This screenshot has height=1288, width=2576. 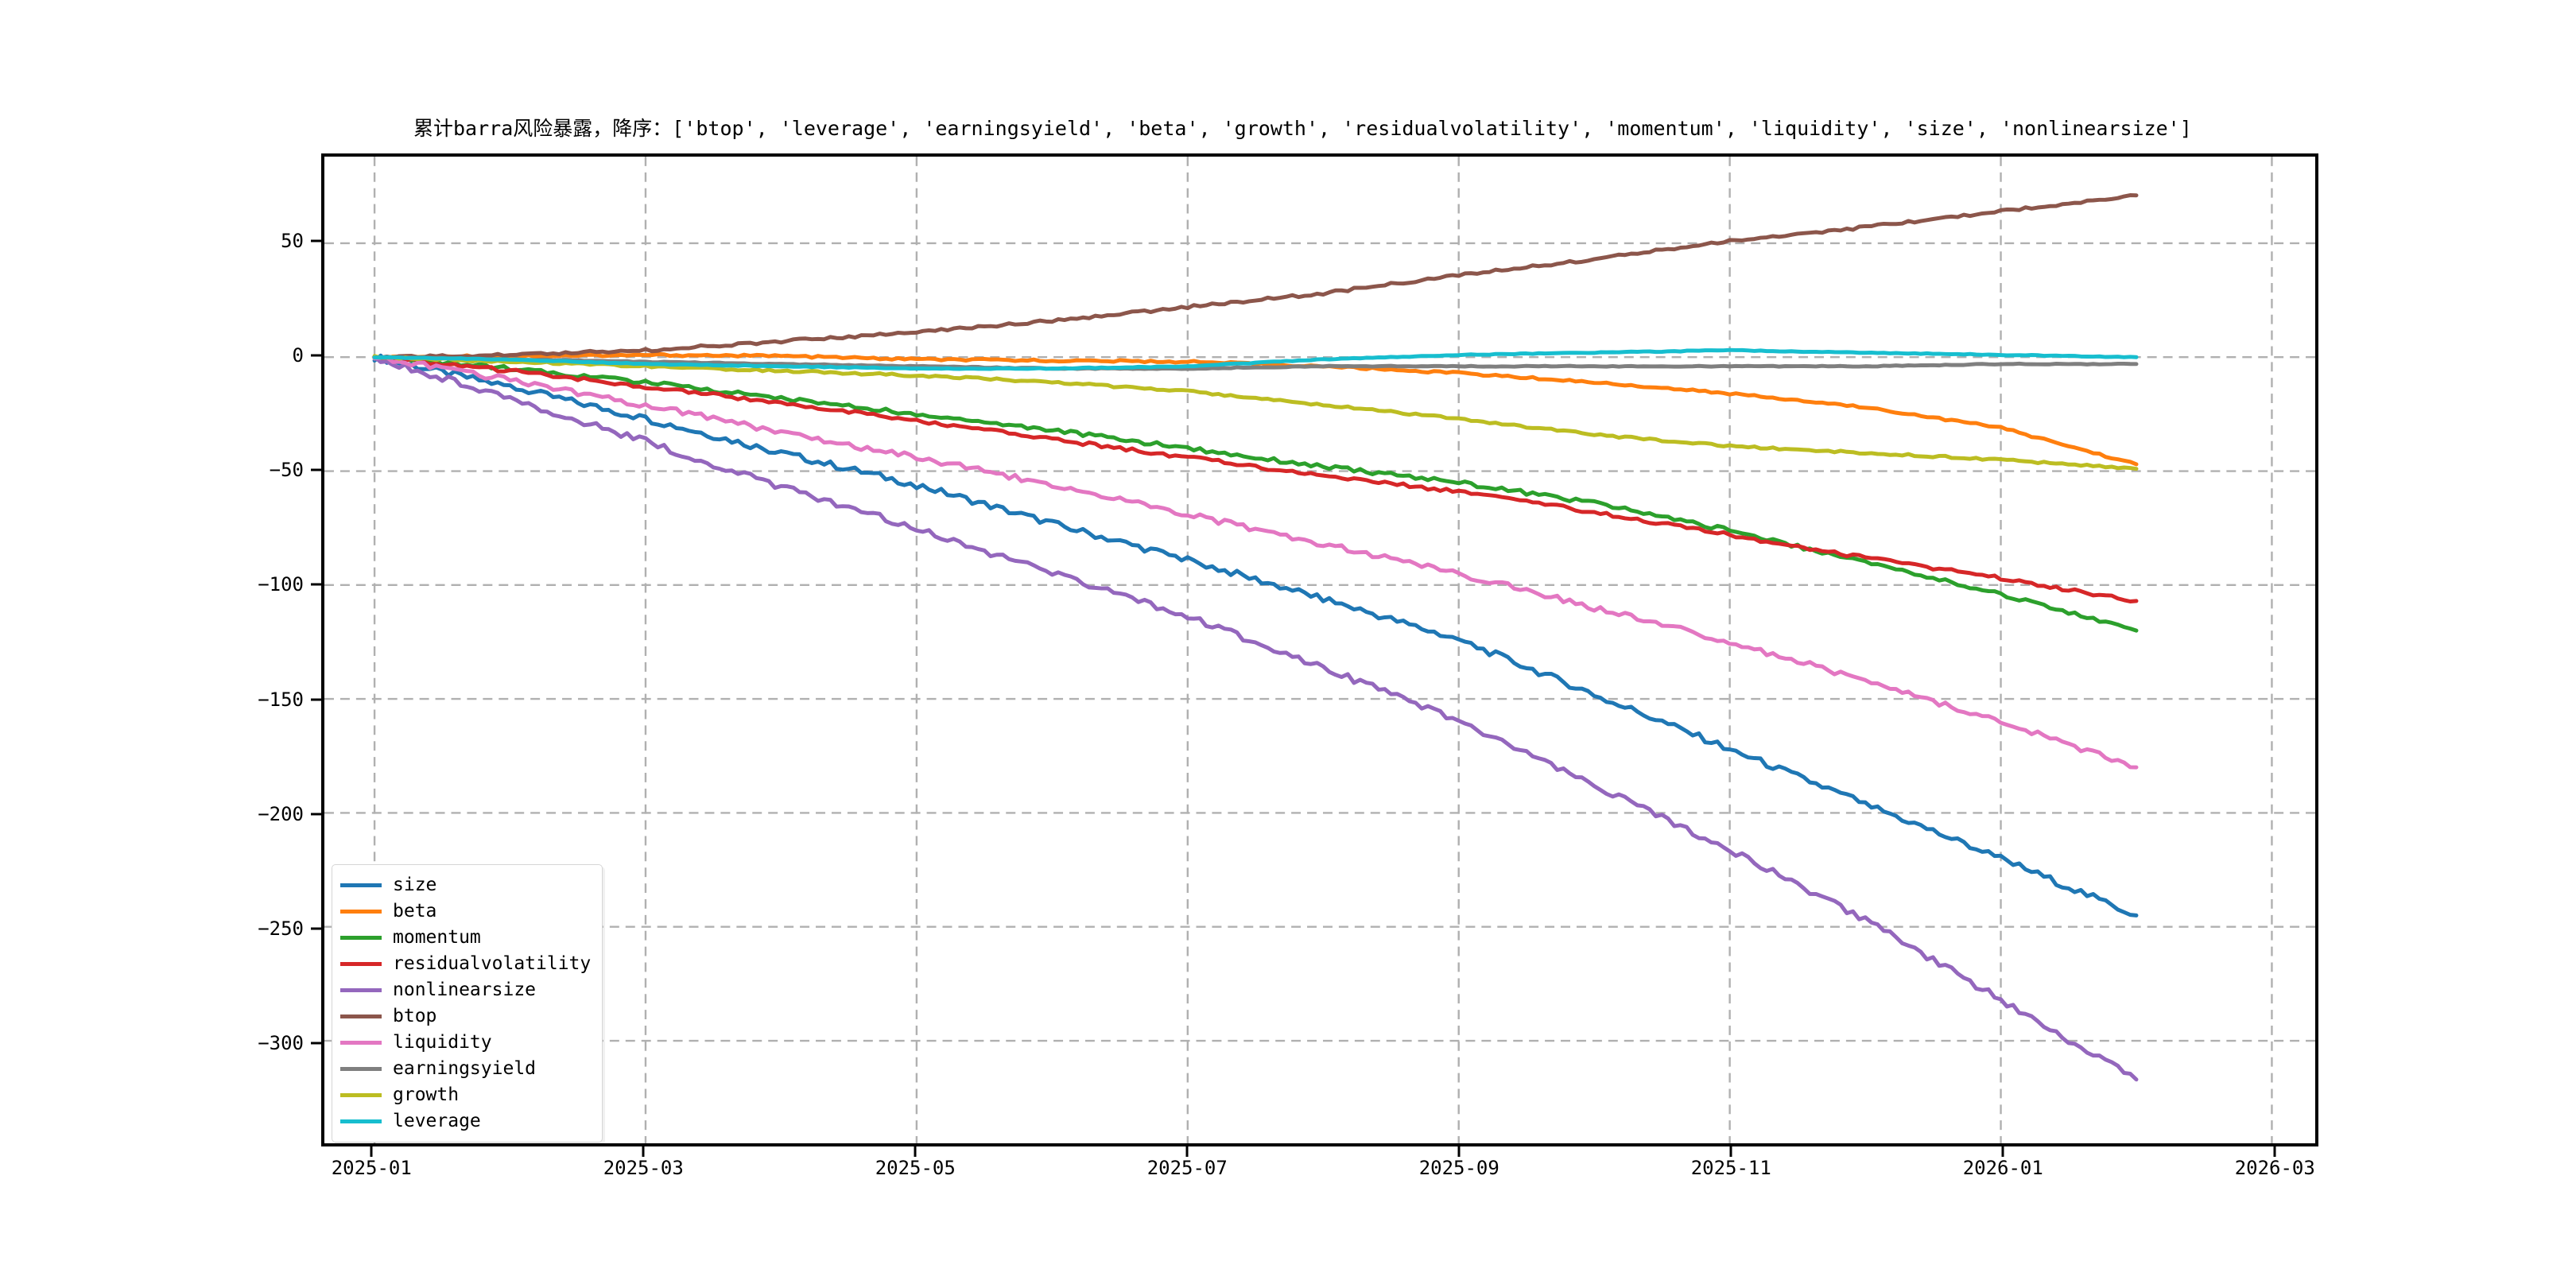 What do you see at coordinates (361, 1095) in the screenshot?
I see `legend-color-swatch-growth` at bounding box center [361, 1095].